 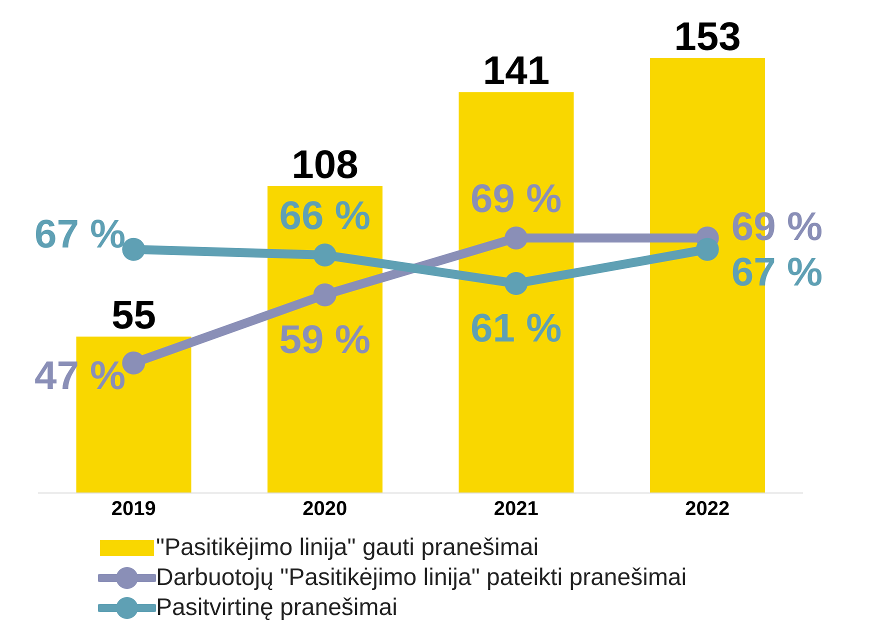 I want to click on x-tick-label: 2020, so click(x=325, y=509).